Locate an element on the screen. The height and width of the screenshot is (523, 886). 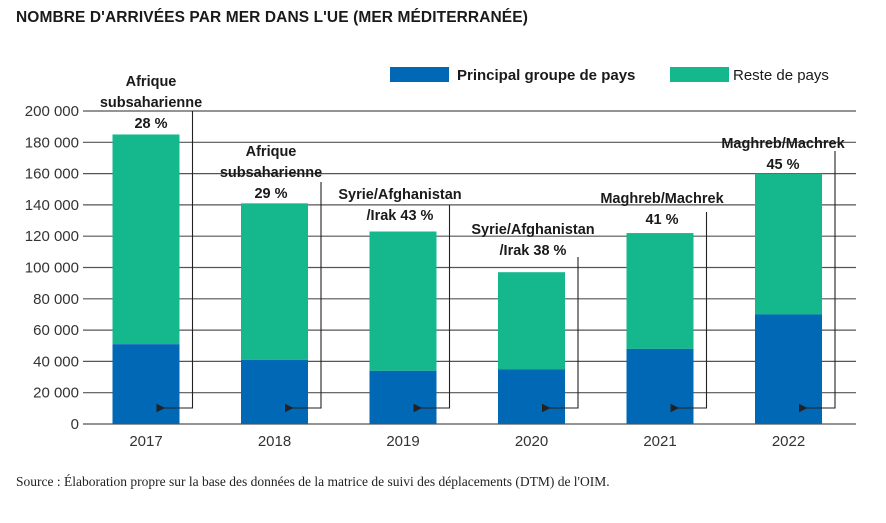
legend-swatch-rest is located at coordinates (699, 74).